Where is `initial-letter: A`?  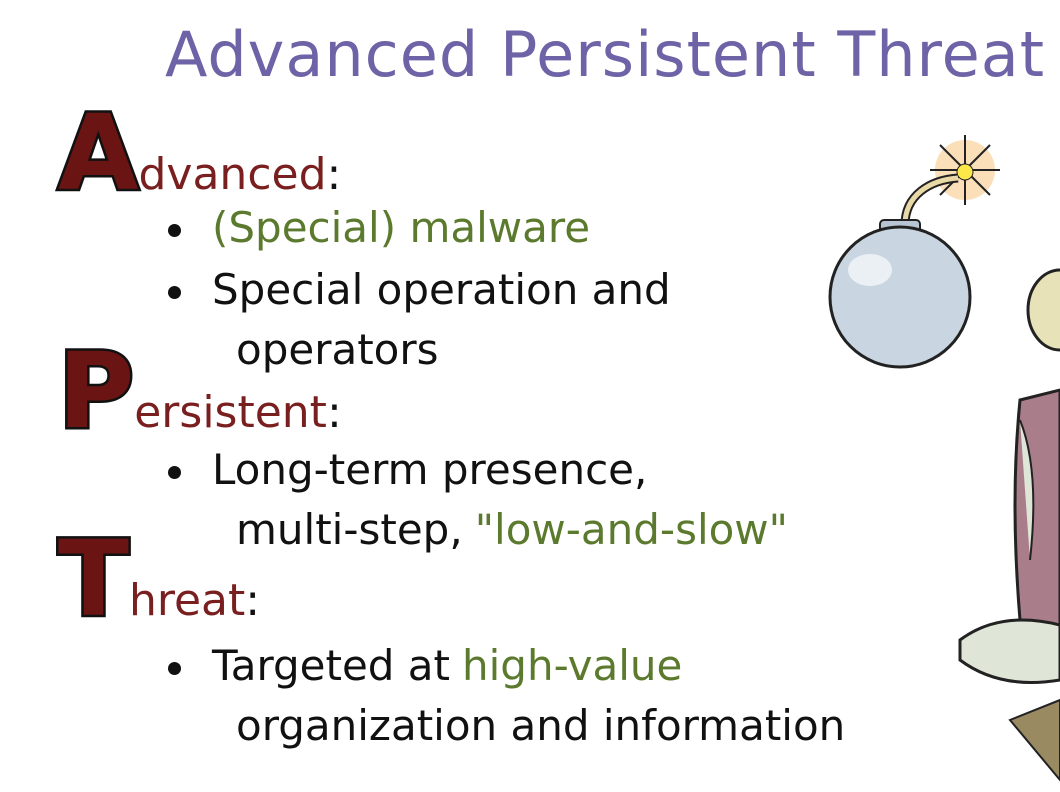 initial-letter: A is located at coordinates (98, 153).